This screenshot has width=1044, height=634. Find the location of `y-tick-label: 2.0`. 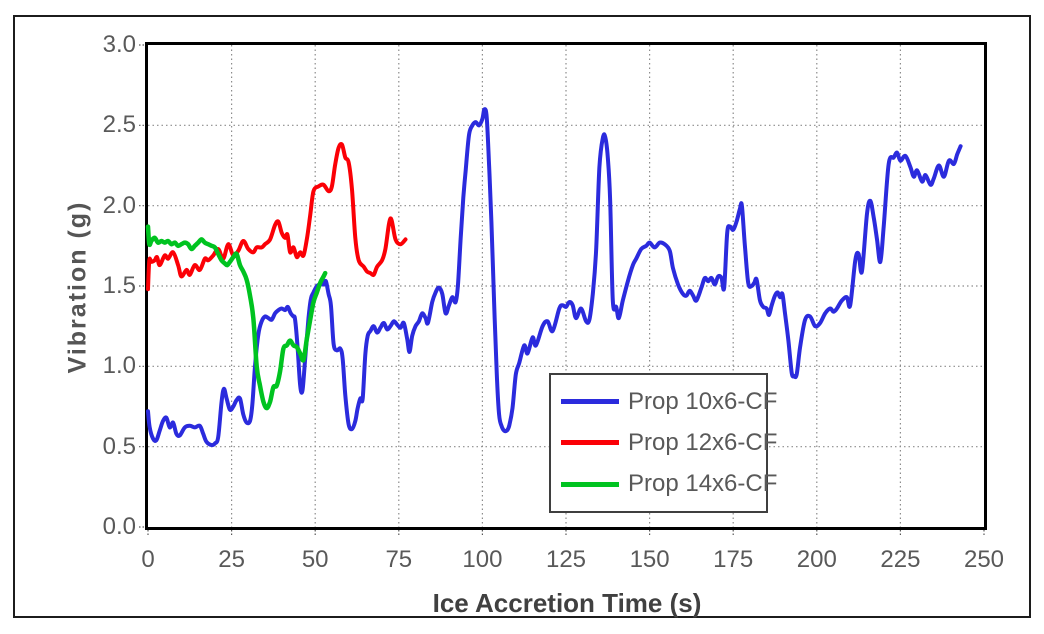

y-tick-label: 2.0 is located at coordinates (119, 205).